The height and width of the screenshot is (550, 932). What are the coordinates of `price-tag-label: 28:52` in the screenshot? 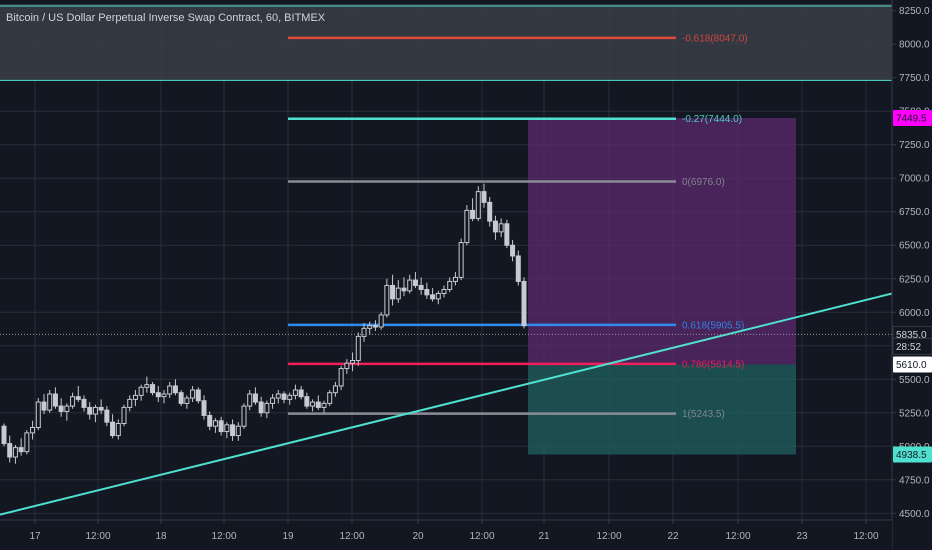 It's located at (908, 347).